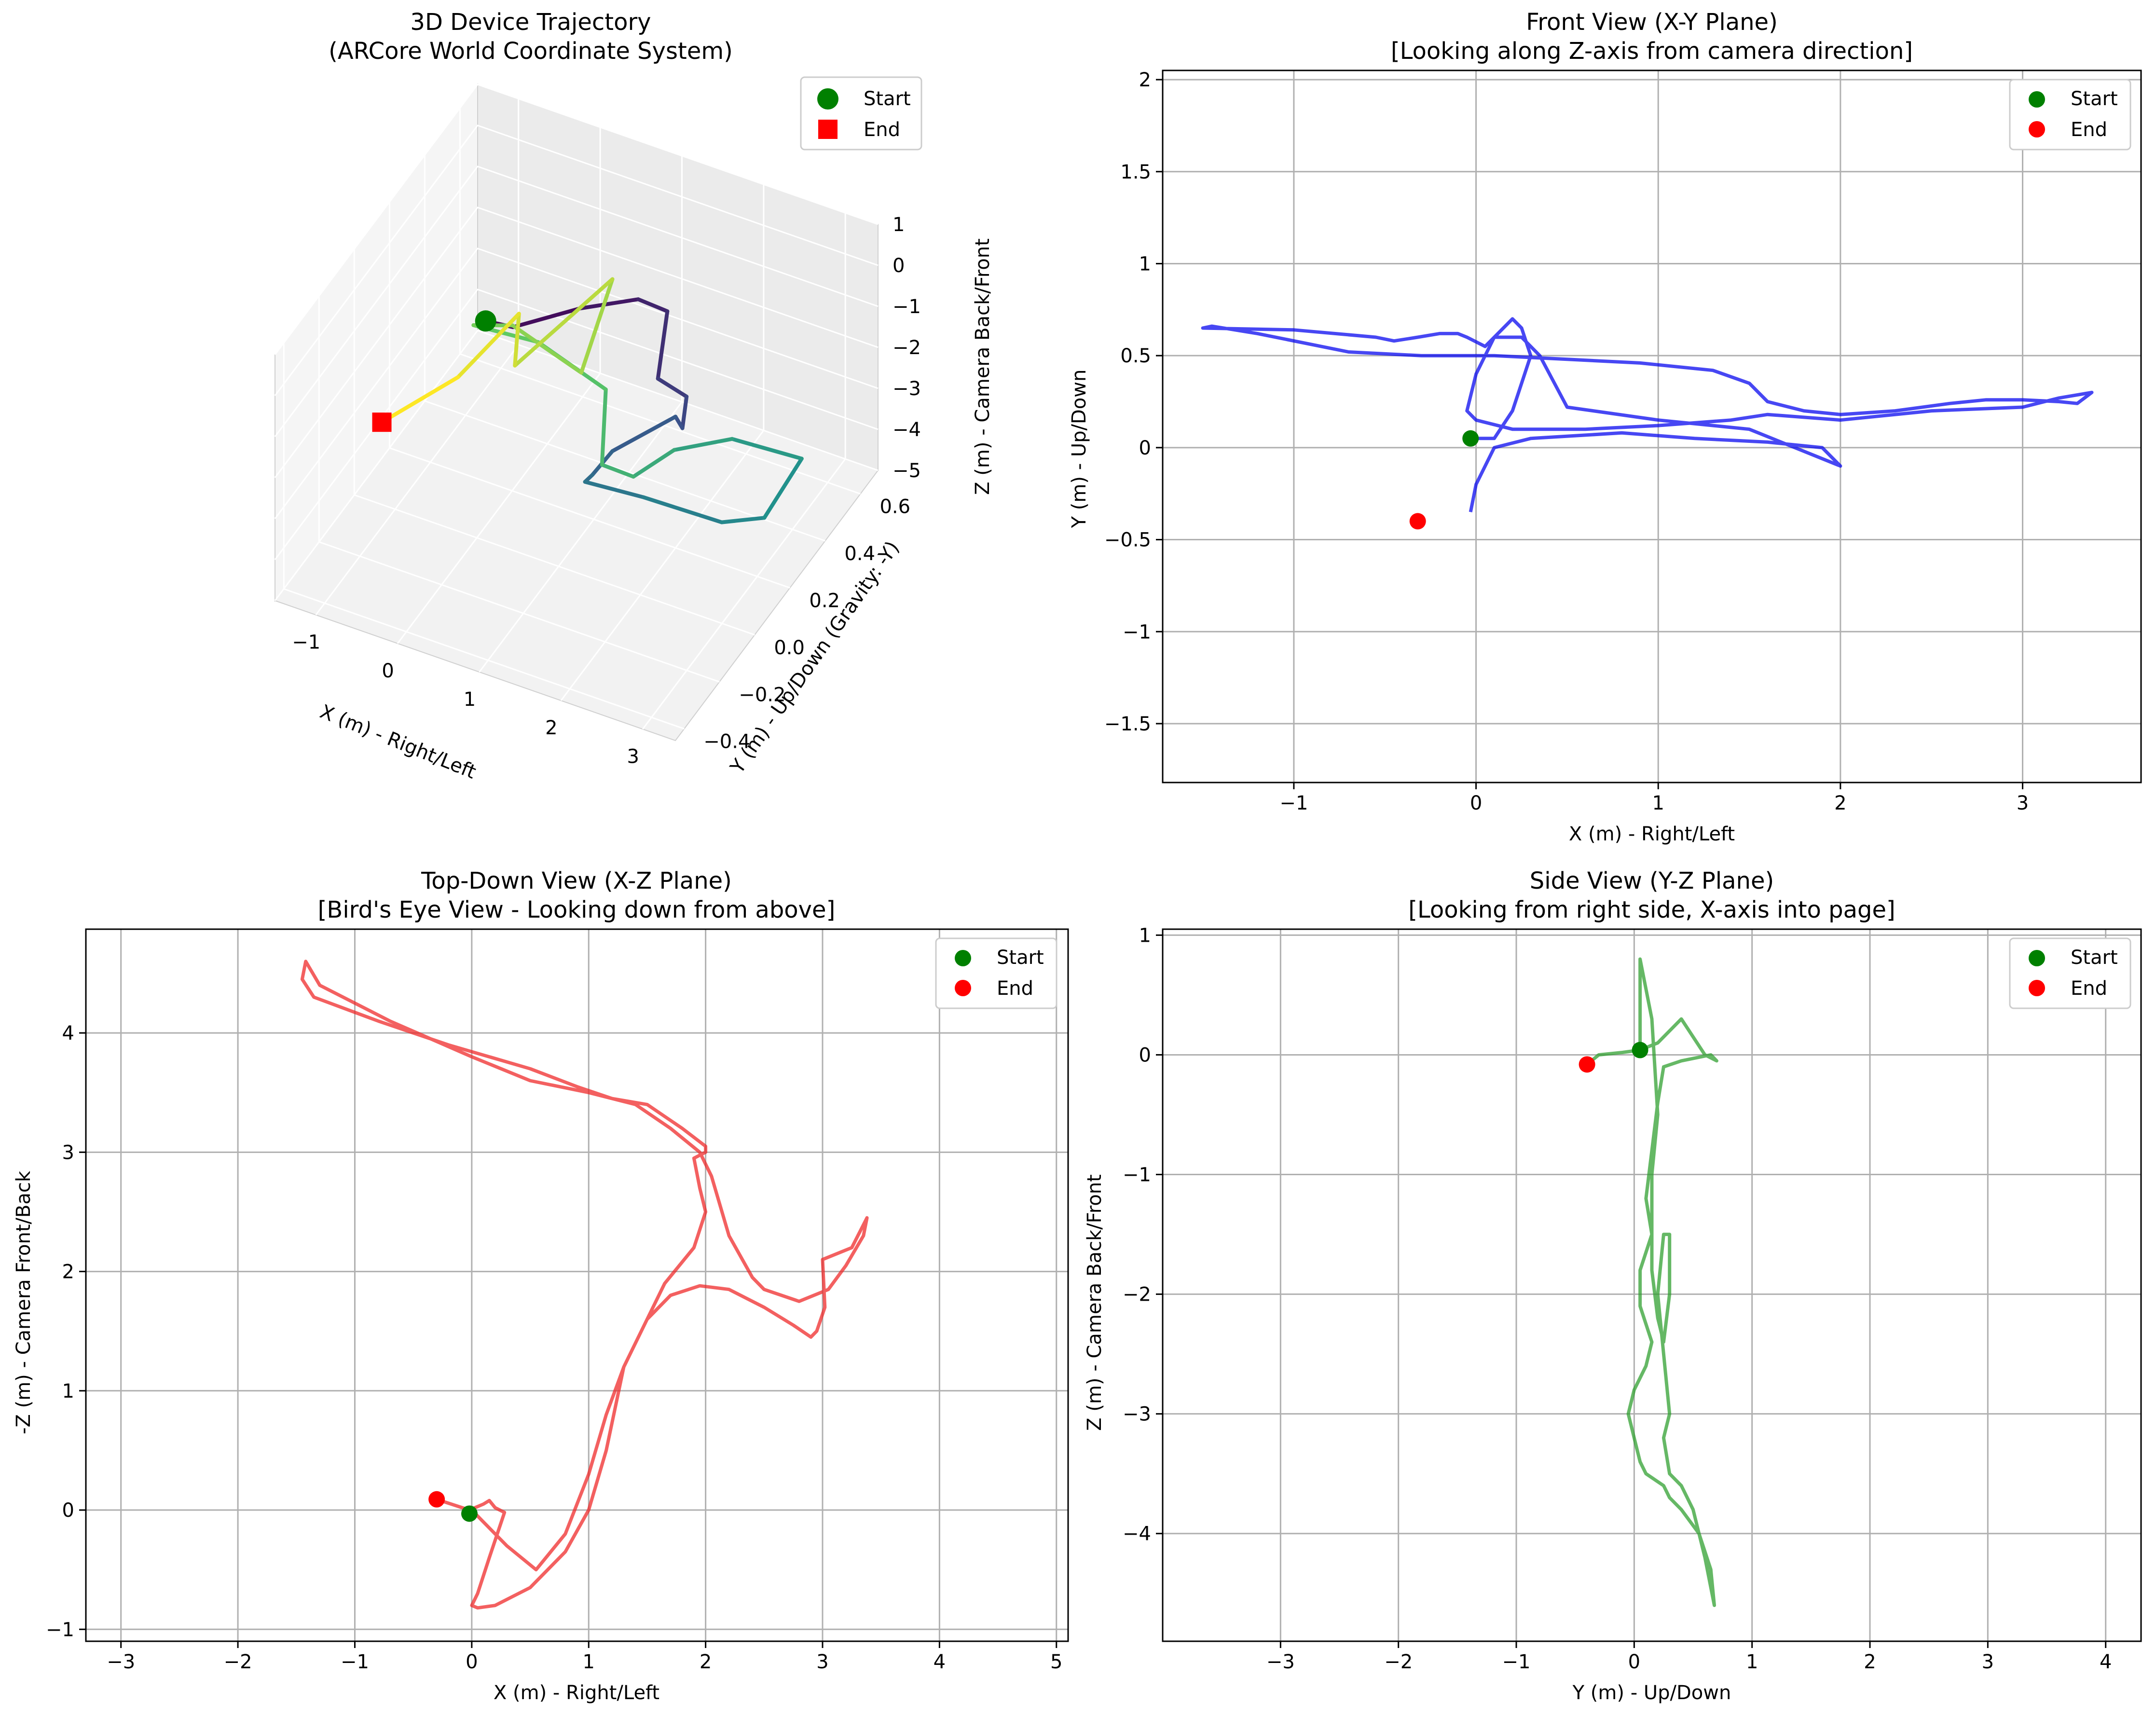  I want to click on x-tick-label: −2, so click(238, 1662).